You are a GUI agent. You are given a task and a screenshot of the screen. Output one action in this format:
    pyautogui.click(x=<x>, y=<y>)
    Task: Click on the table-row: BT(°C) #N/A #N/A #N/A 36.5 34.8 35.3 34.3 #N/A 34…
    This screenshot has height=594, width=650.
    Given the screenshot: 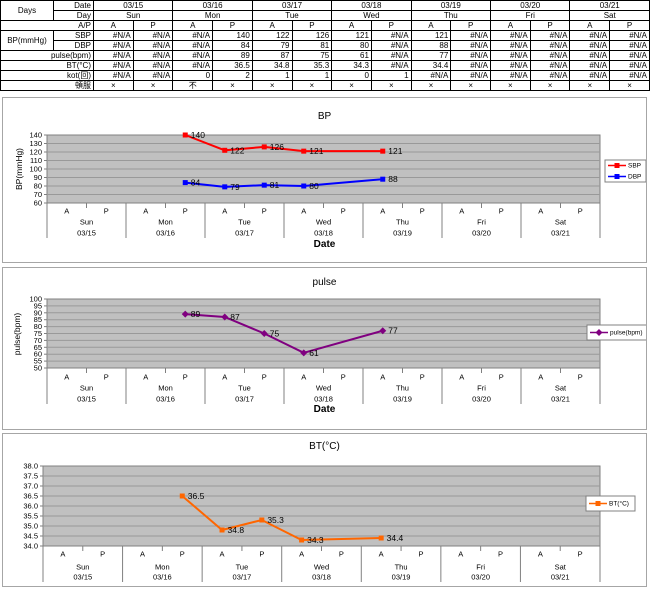 What is the action you would take?
    pyautogui.click(x=325, y=65)
    